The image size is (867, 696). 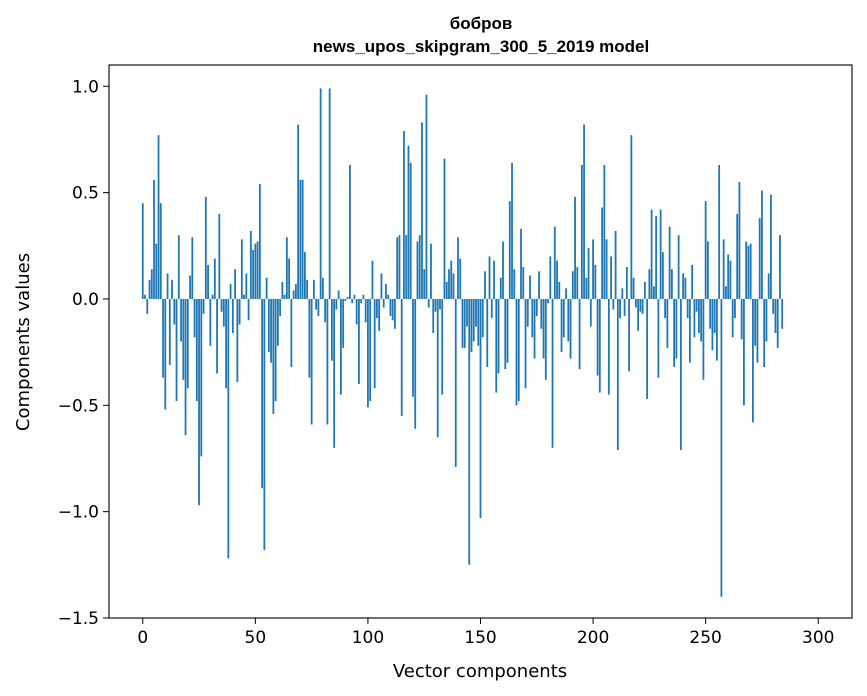 What do you see at coordinates (480, 638) in the screenshot?
I see `x-tick-label: 150` at bounding box center [480, 638].